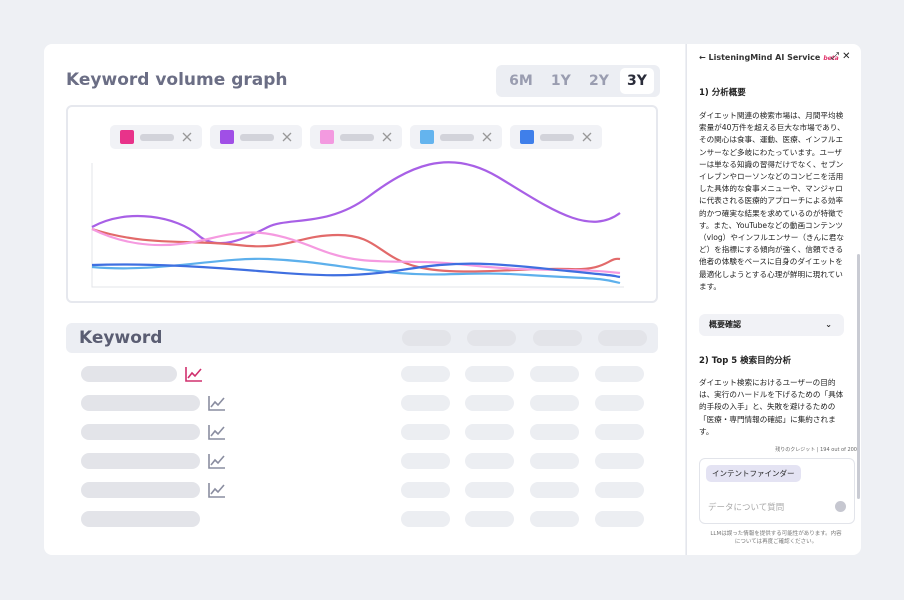 This screenshot has height=600, width=904. What do you see at coordinates (598, 81) in the screenshot?
I see `period-button: 2Y` at bounding box center [598, 81].